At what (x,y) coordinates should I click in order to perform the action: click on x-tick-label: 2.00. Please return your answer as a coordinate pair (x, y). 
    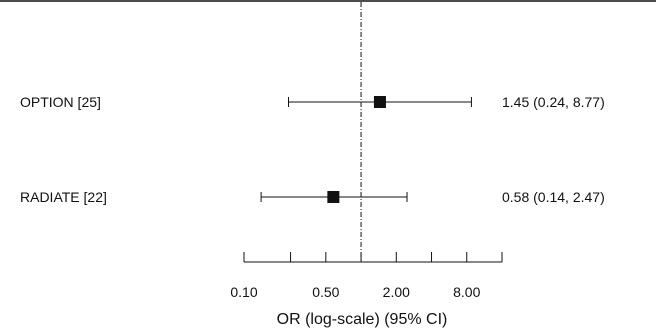
    Looking at the image, I should click on (396, 292).